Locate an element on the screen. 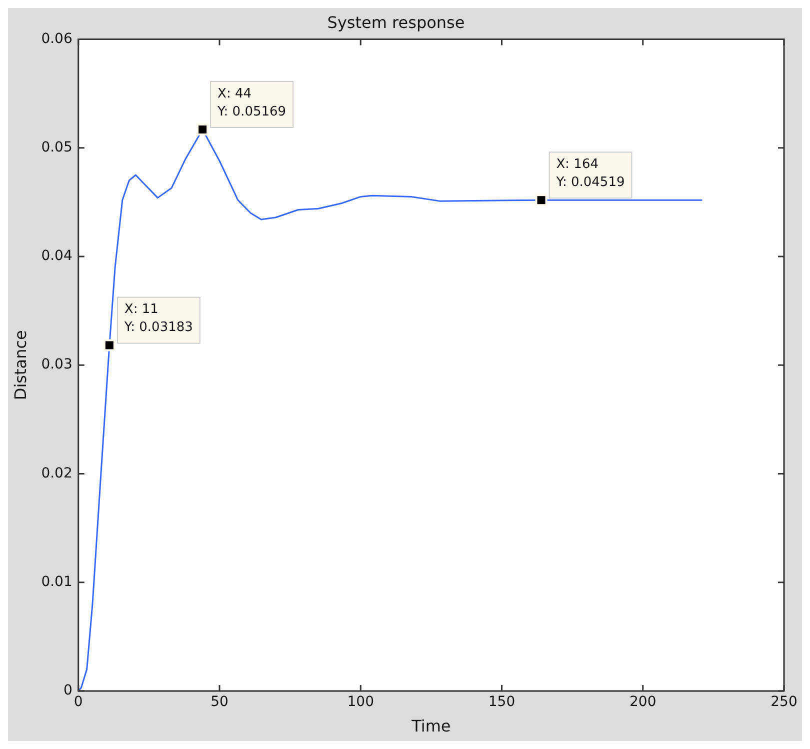 Image resolution: width=810 pixels, height=749 pixels. x-tick-label: 250 is located at coordinates (784, 702).